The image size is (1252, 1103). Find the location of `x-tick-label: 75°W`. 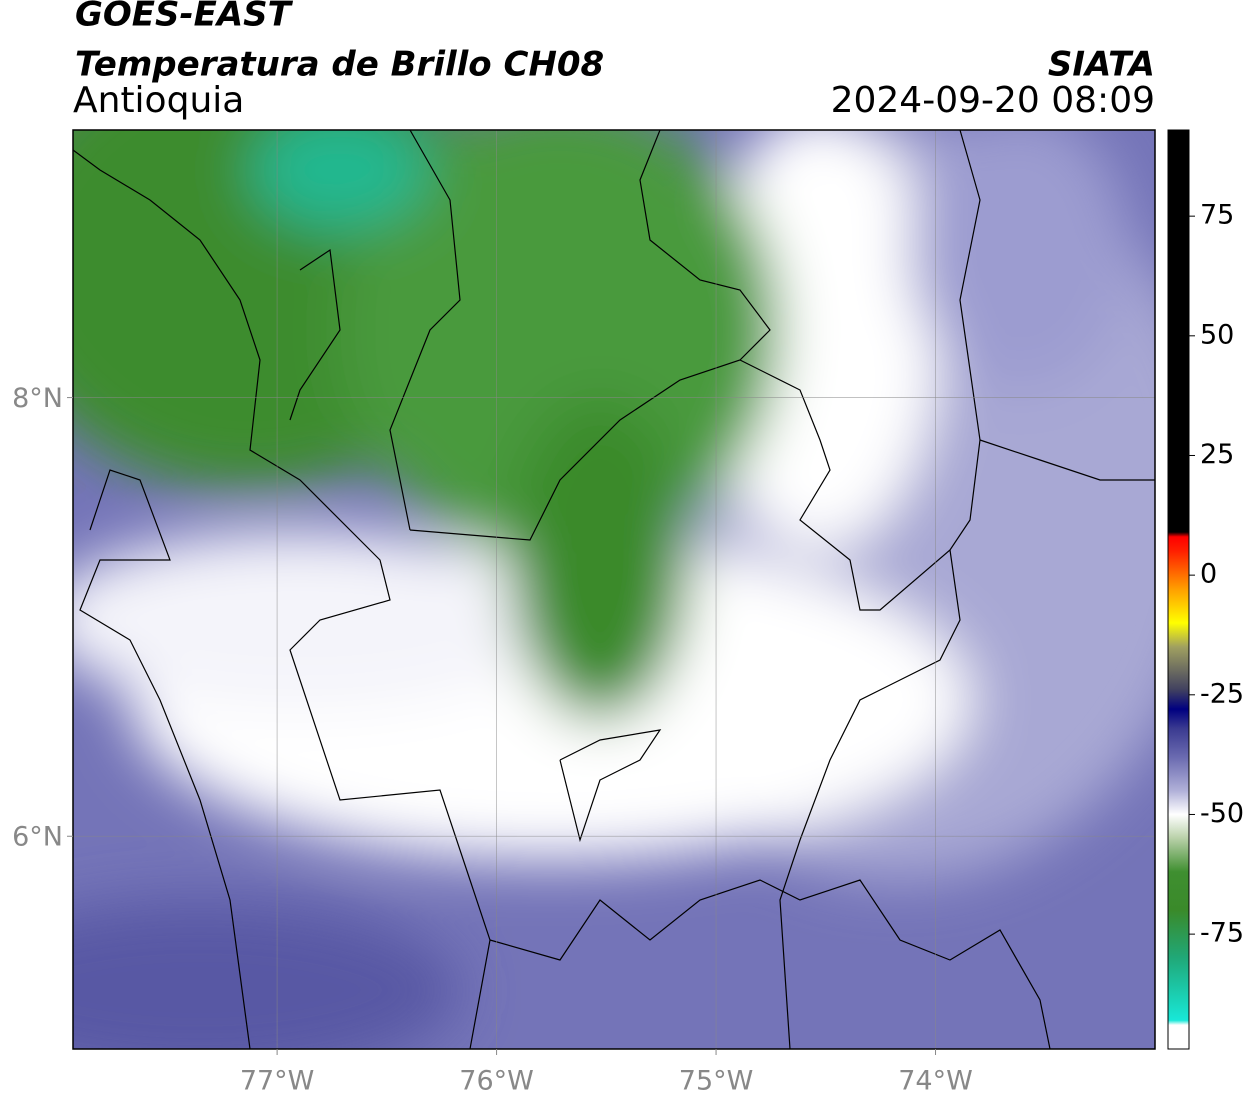

x-tick-label: 75°W is located at coordinates (716, 1081).